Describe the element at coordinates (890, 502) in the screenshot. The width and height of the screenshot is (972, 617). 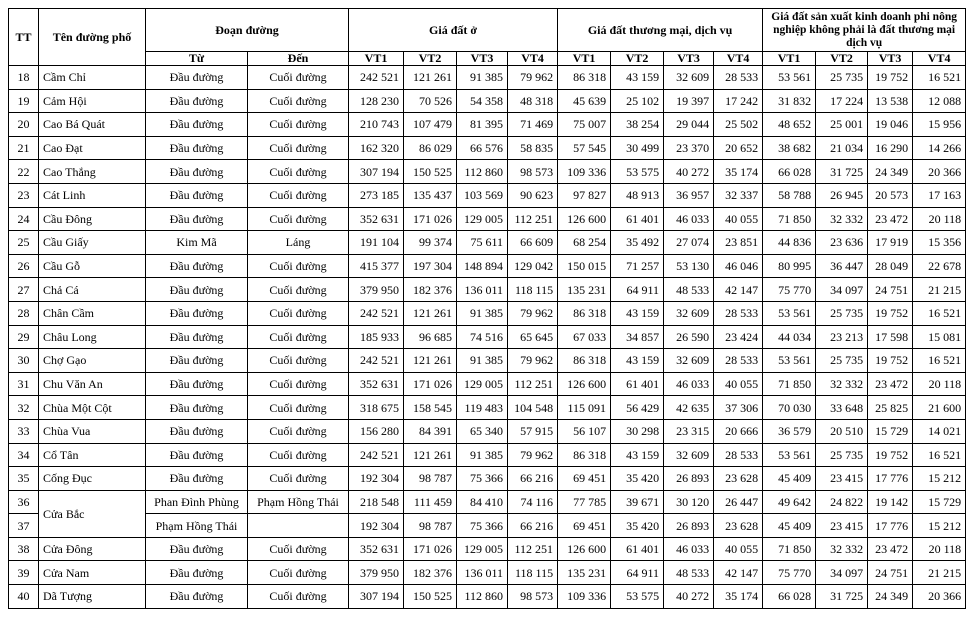
I see `price-cell: 19 142` at that location.